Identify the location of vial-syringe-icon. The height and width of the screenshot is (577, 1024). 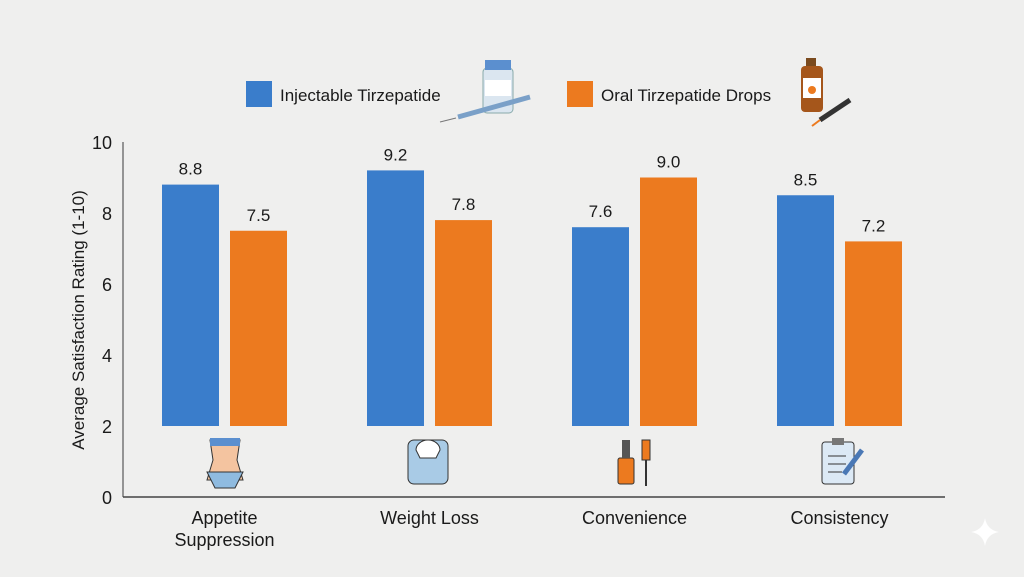
(485, 91).